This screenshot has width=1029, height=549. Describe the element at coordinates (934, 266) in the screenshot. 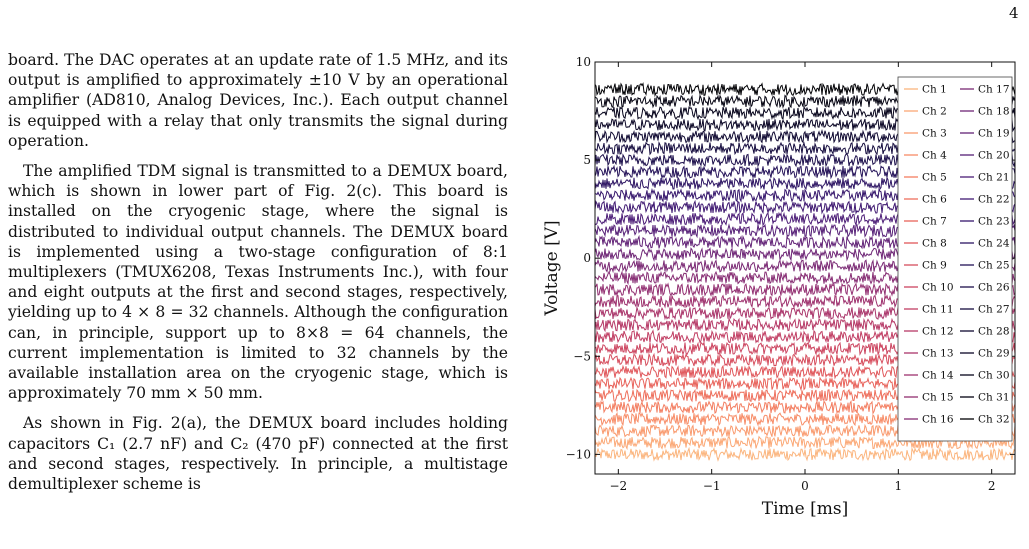

I see `legend-label: Ch 9` at that location.